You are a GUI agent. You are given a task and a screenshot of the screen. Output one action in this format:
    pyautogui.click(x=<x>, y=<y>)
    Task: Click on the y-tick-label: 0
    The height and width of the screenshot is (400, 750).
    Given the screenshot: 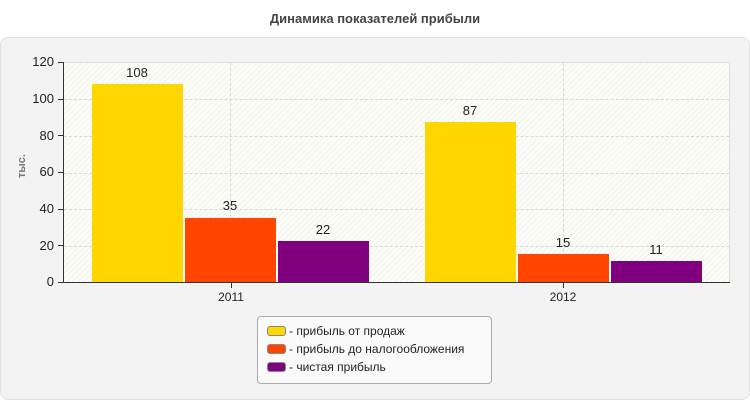 What is the action you would take?
    pyautogui.click(x=50, y=281)
    